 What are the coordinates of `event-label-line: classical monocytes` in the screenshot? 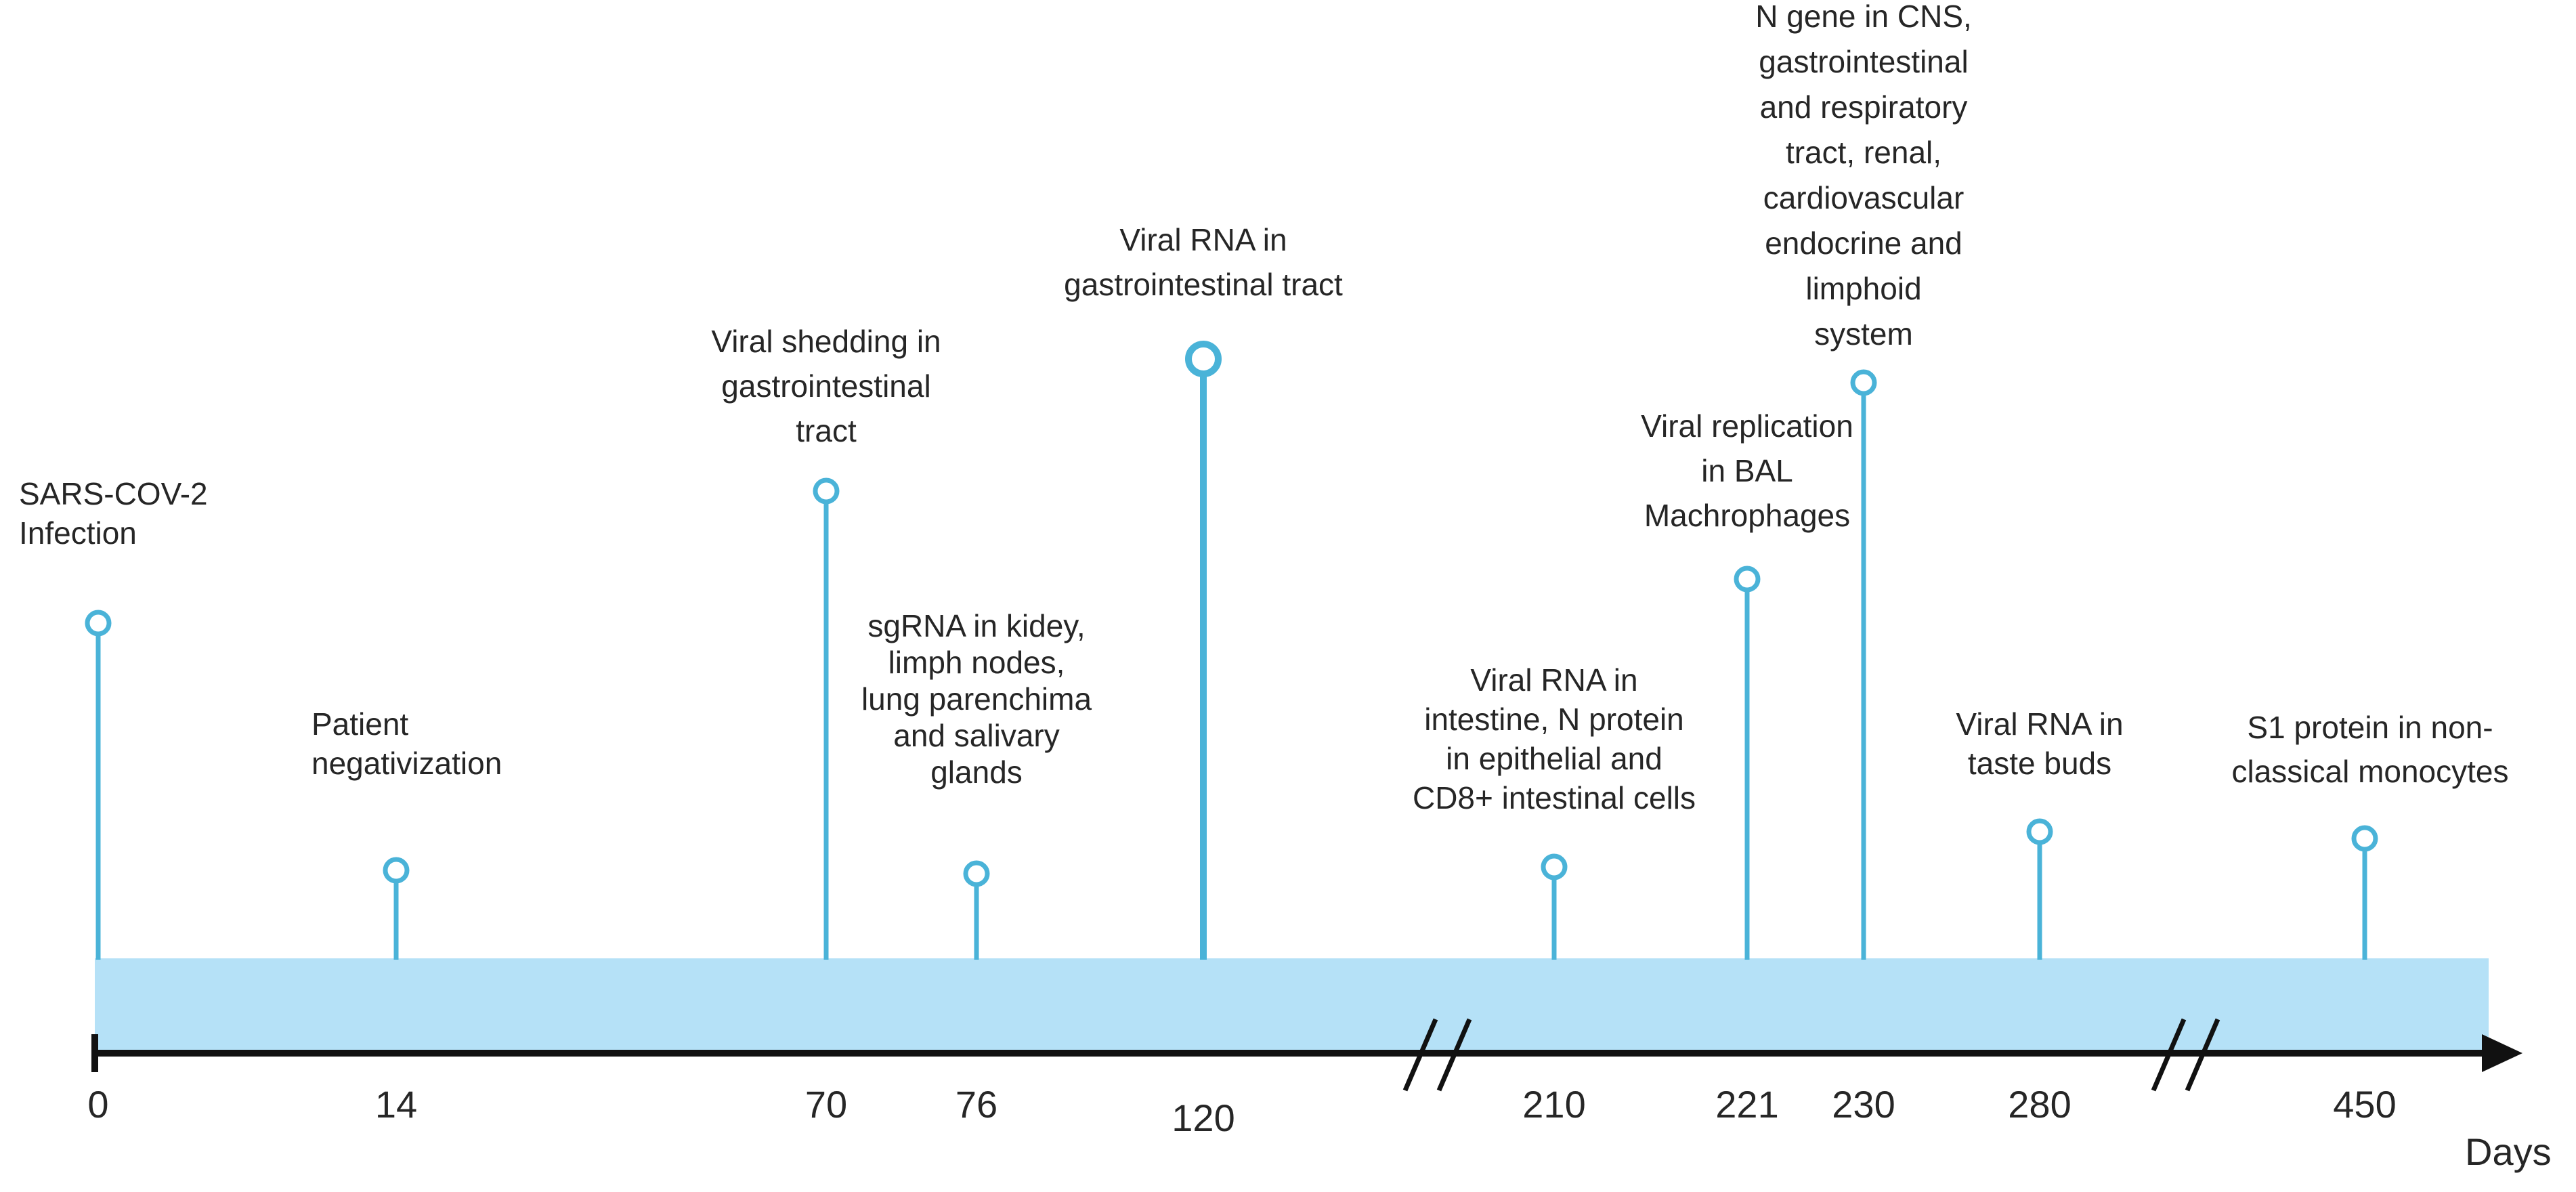 It's located at (2369, 771).